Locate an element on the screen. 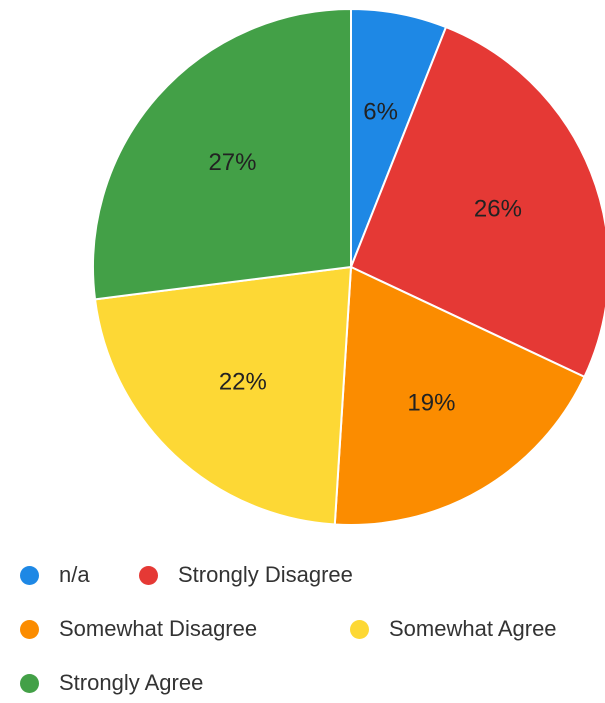  legend-dot-strongly-agree is located at coordinates (29, 683).